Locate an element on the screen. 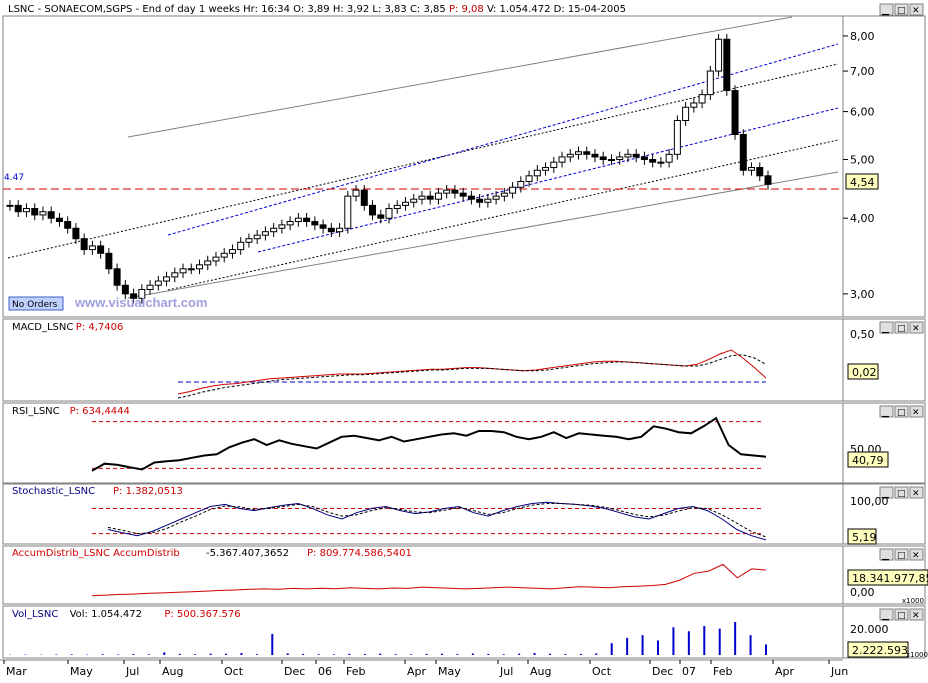  macd-top-tick: 0,50 is located at coordinates (862, 334).